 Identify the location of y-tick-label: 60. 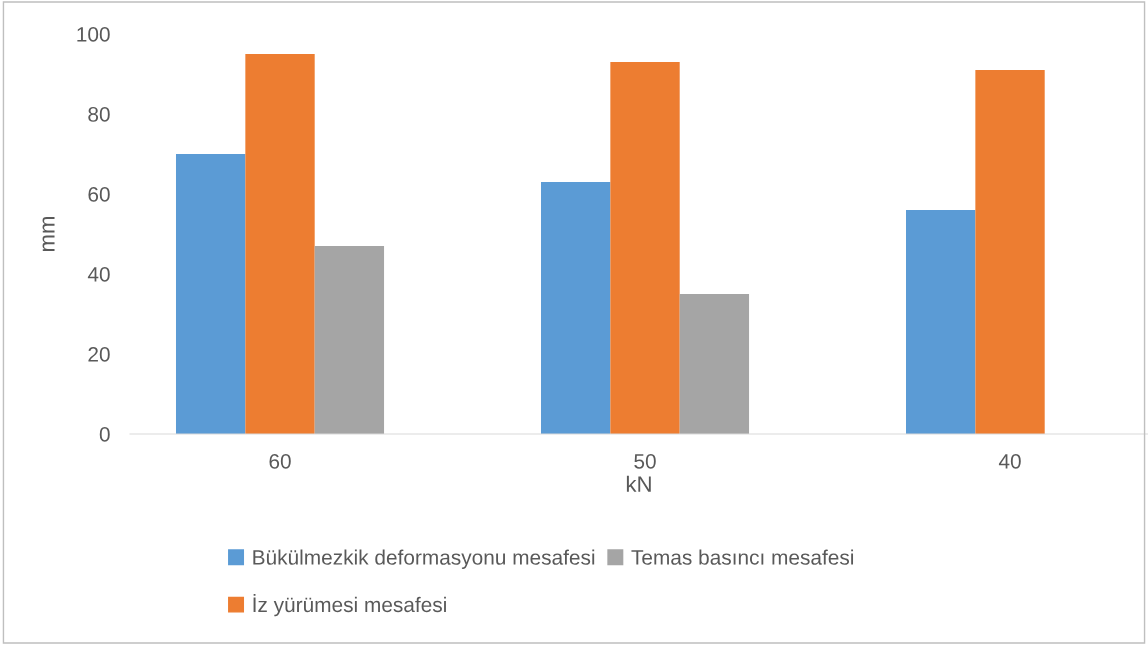
(99, 194).